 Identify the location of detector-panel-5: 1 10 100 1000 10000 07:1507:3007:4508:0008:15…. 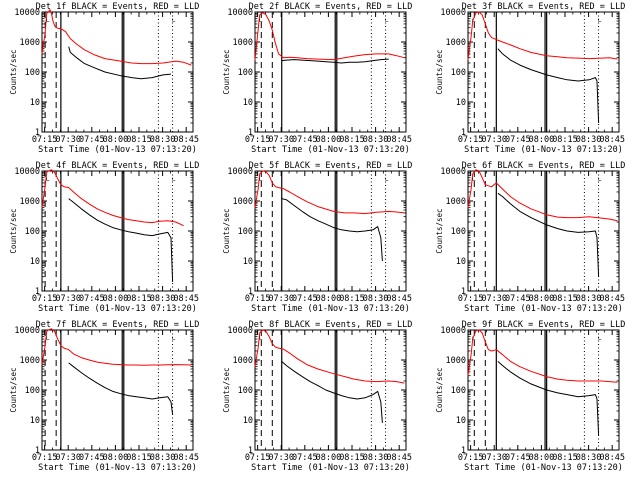
(317, 237).